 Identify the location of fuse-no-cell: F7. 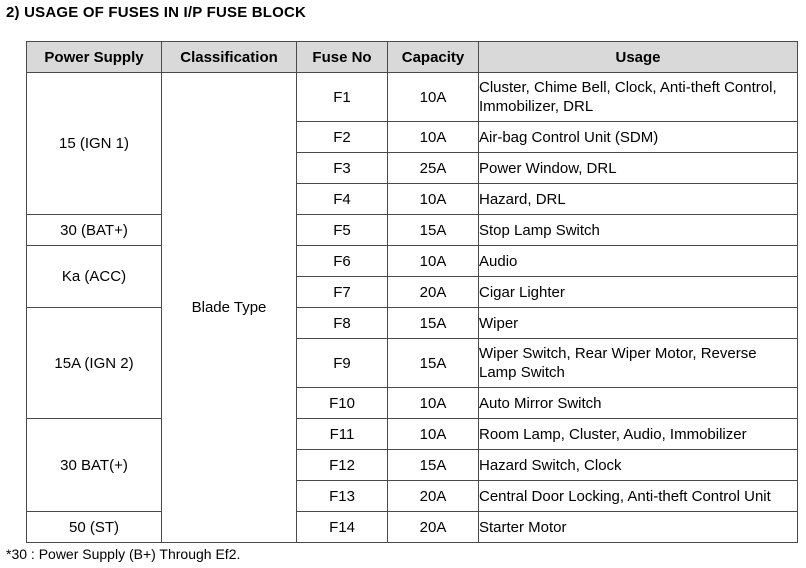
(342, 292).